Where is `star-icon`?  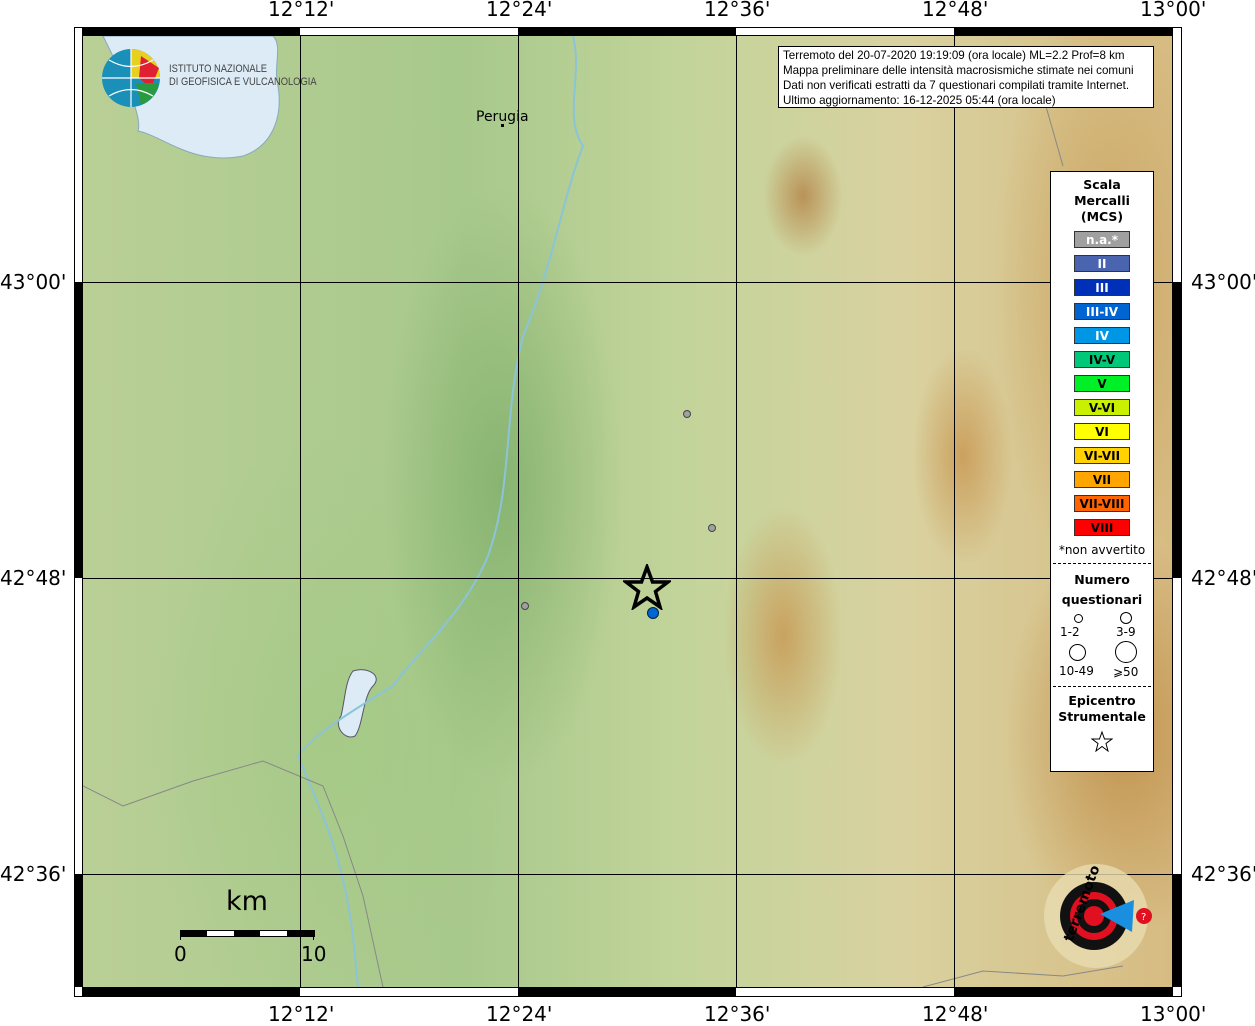
star-icon is located at coordinates (1102, 741).